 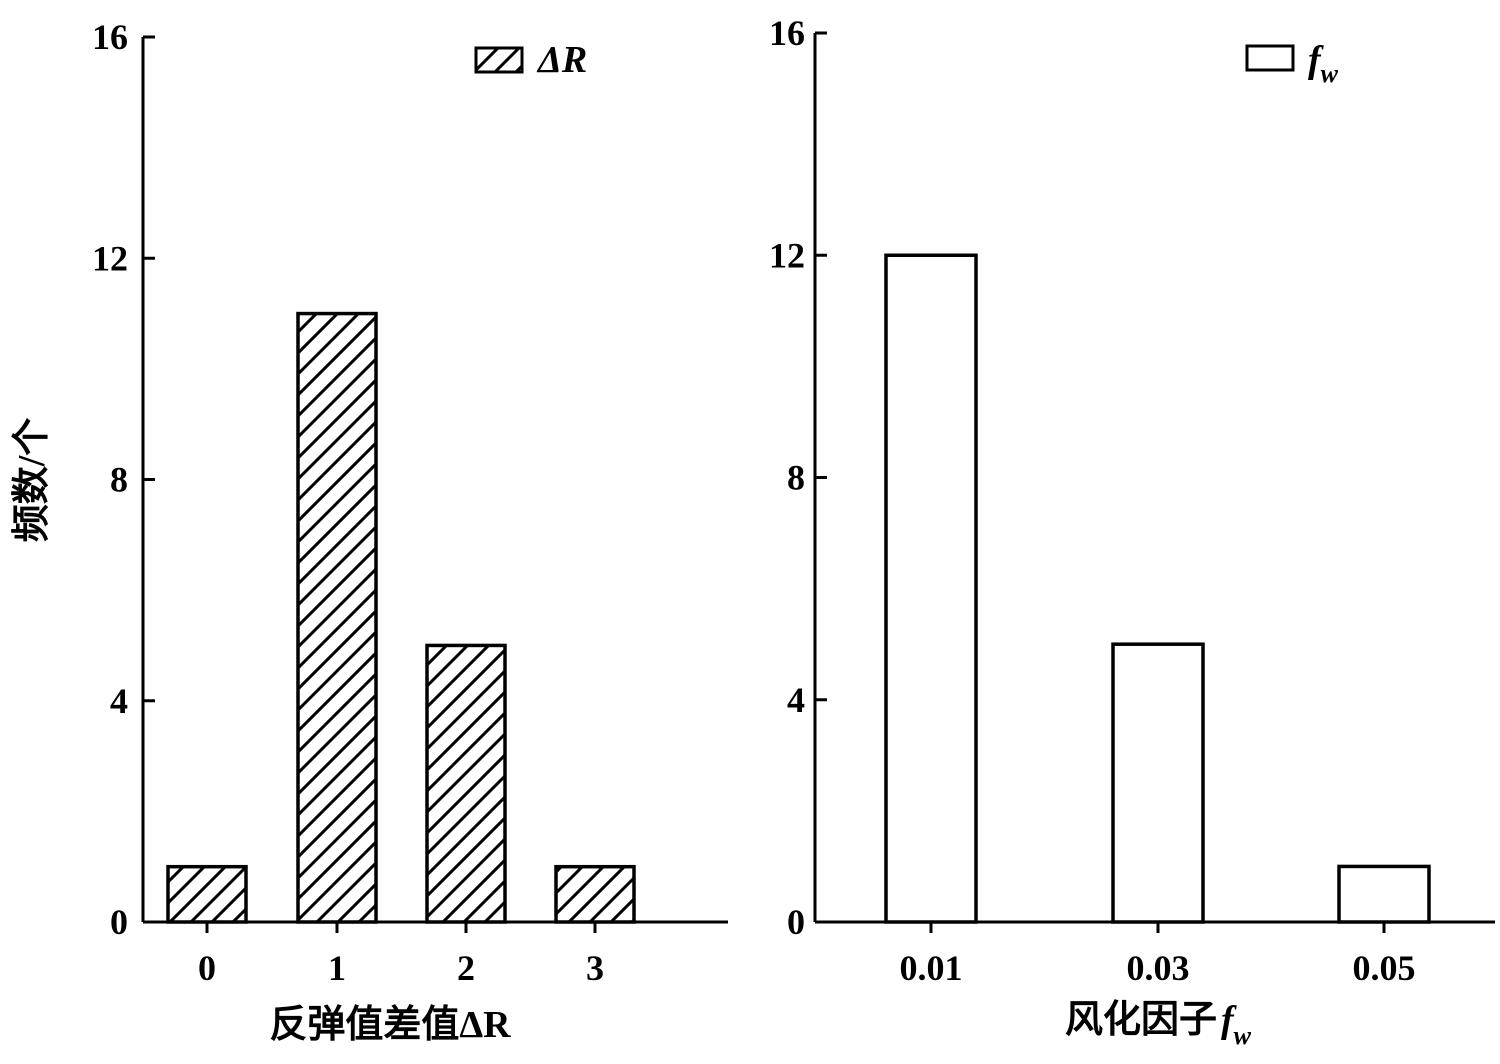 What do you see at coordinates (1158, 783) in the screenshot?
I see `right-bar-0.03` at bounding box center [1158, 783].